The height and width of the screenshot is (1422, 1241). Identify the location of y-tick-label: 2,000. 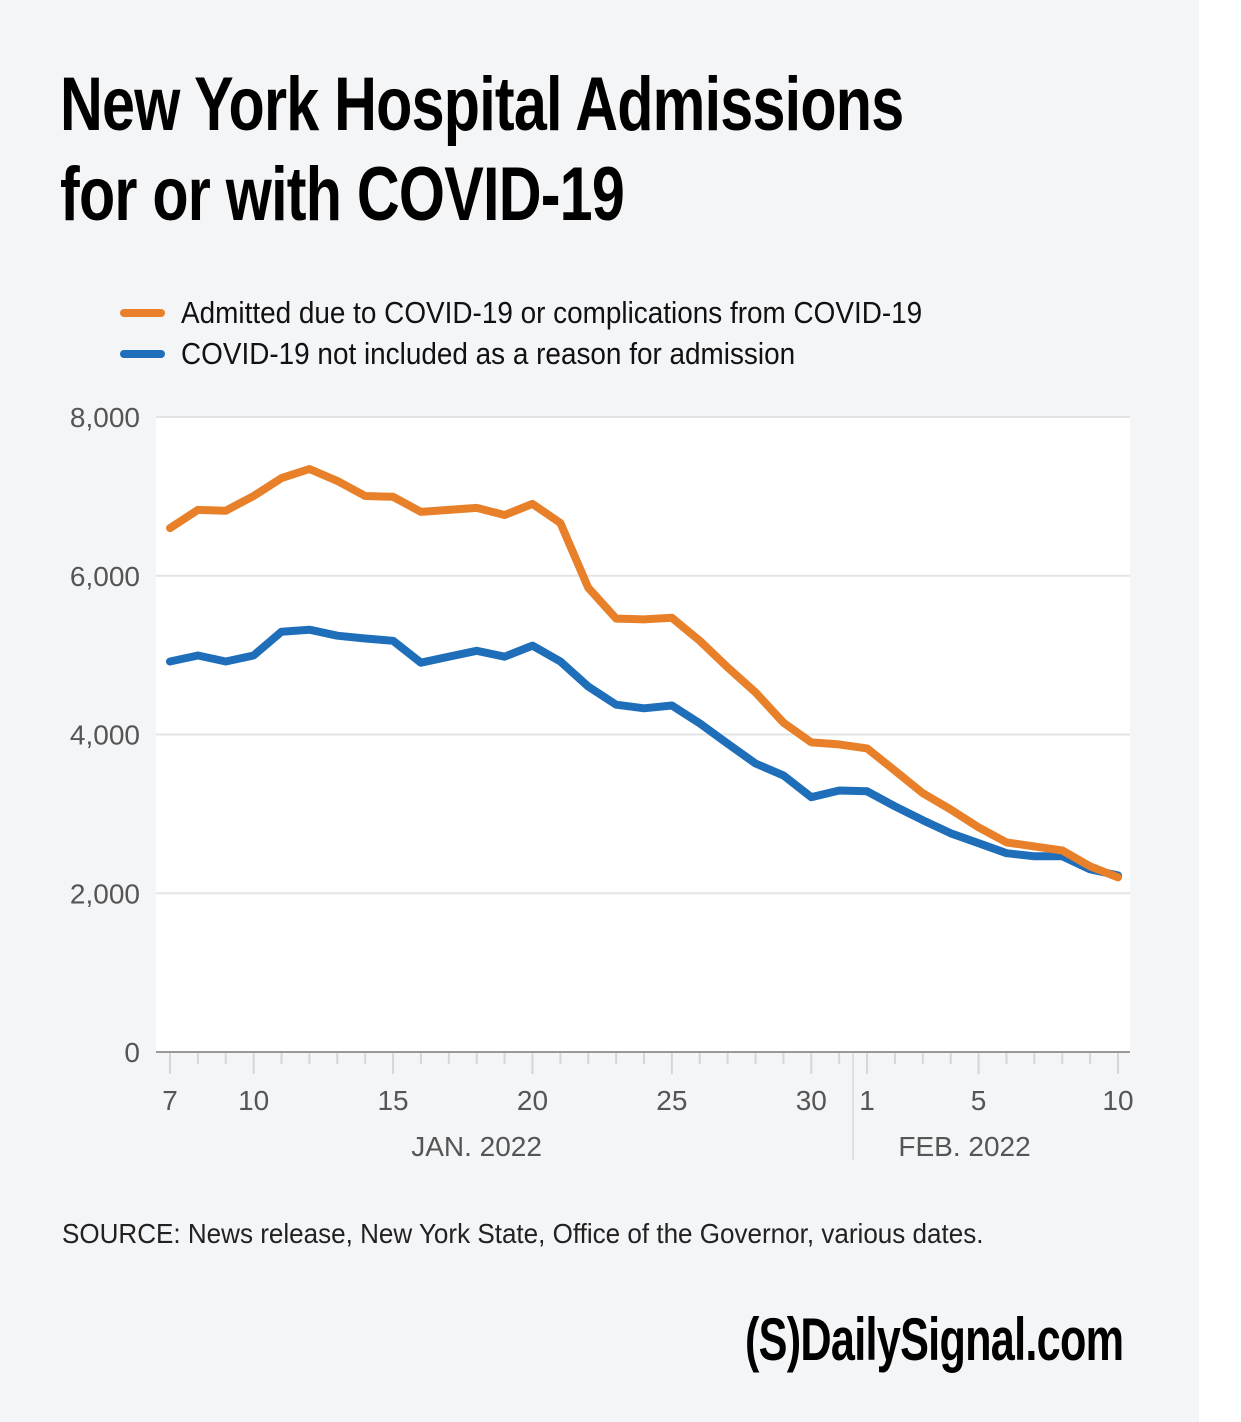
(105, 893).